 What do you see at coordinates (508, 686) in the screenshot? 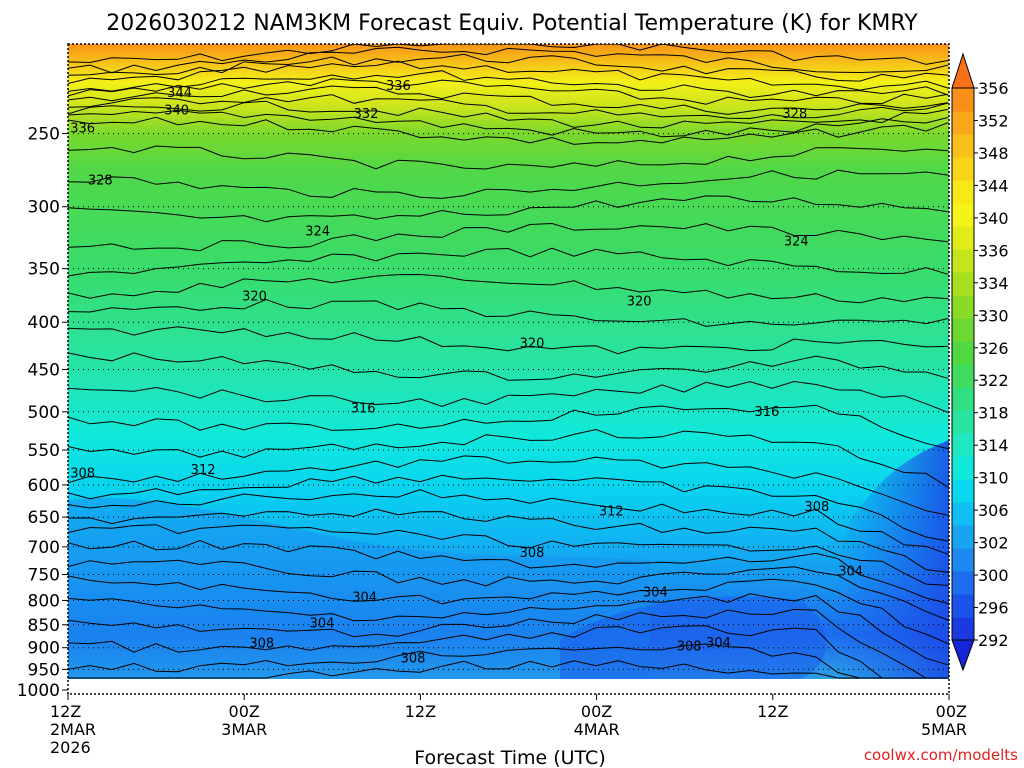
I see `terrain-strip` at bounding box center [508, 686].